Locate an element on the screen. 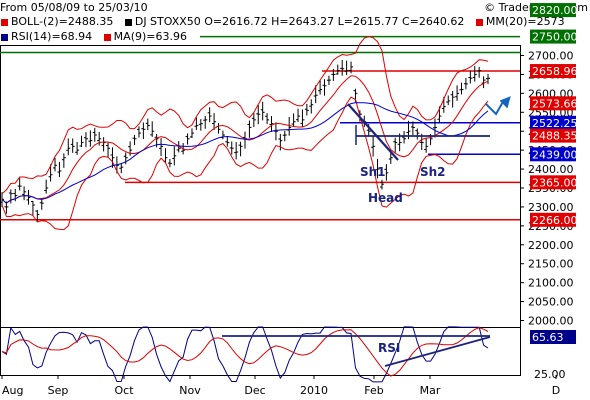 The width and height of the screenshot is (590, 400). legend-swatch-rsi is located at coordinates (4, 37).